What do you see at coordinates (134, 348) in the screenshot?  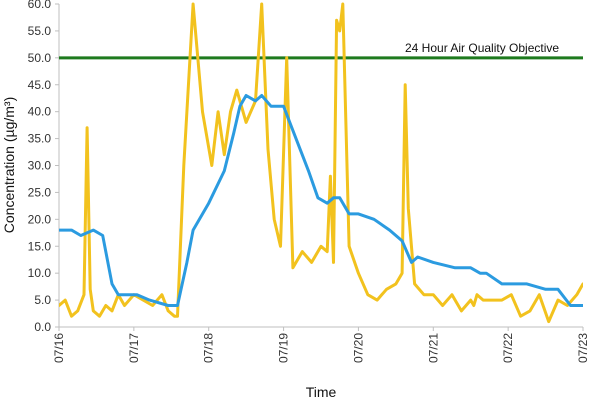 I see `x-tick-label: 07/17` at bounding box center [134, 348].